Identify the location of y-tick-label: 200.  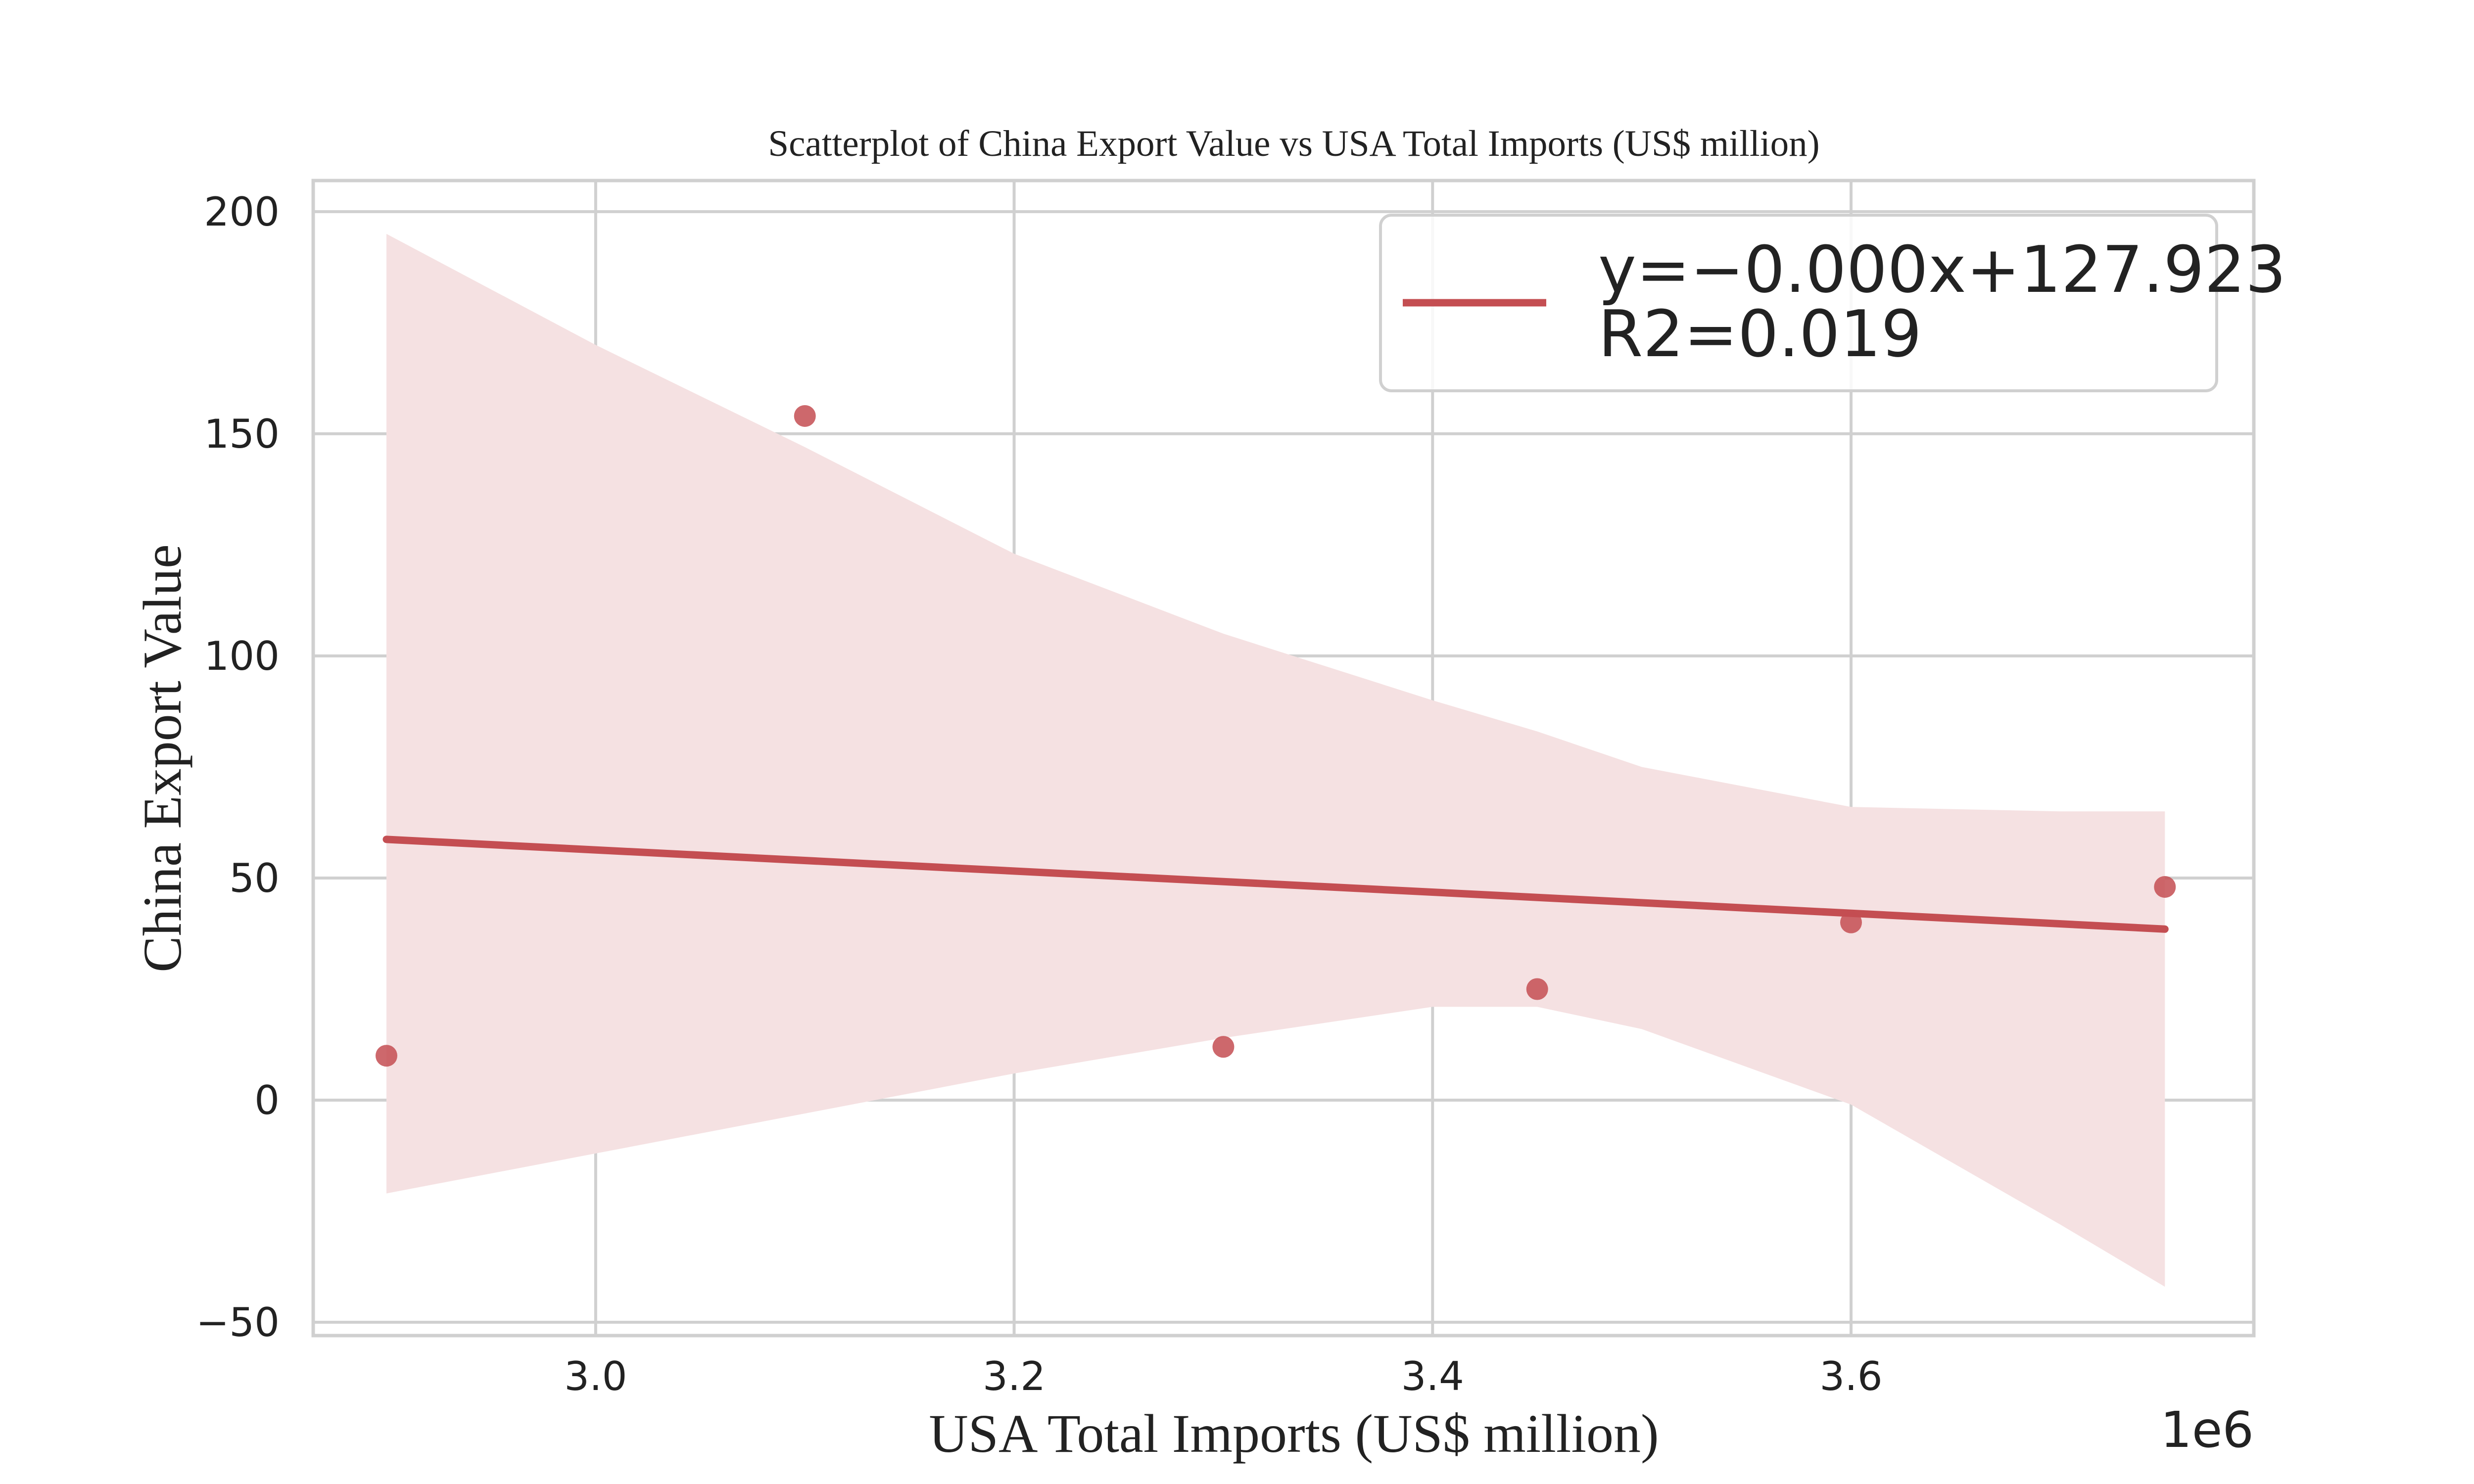
(242, 212).